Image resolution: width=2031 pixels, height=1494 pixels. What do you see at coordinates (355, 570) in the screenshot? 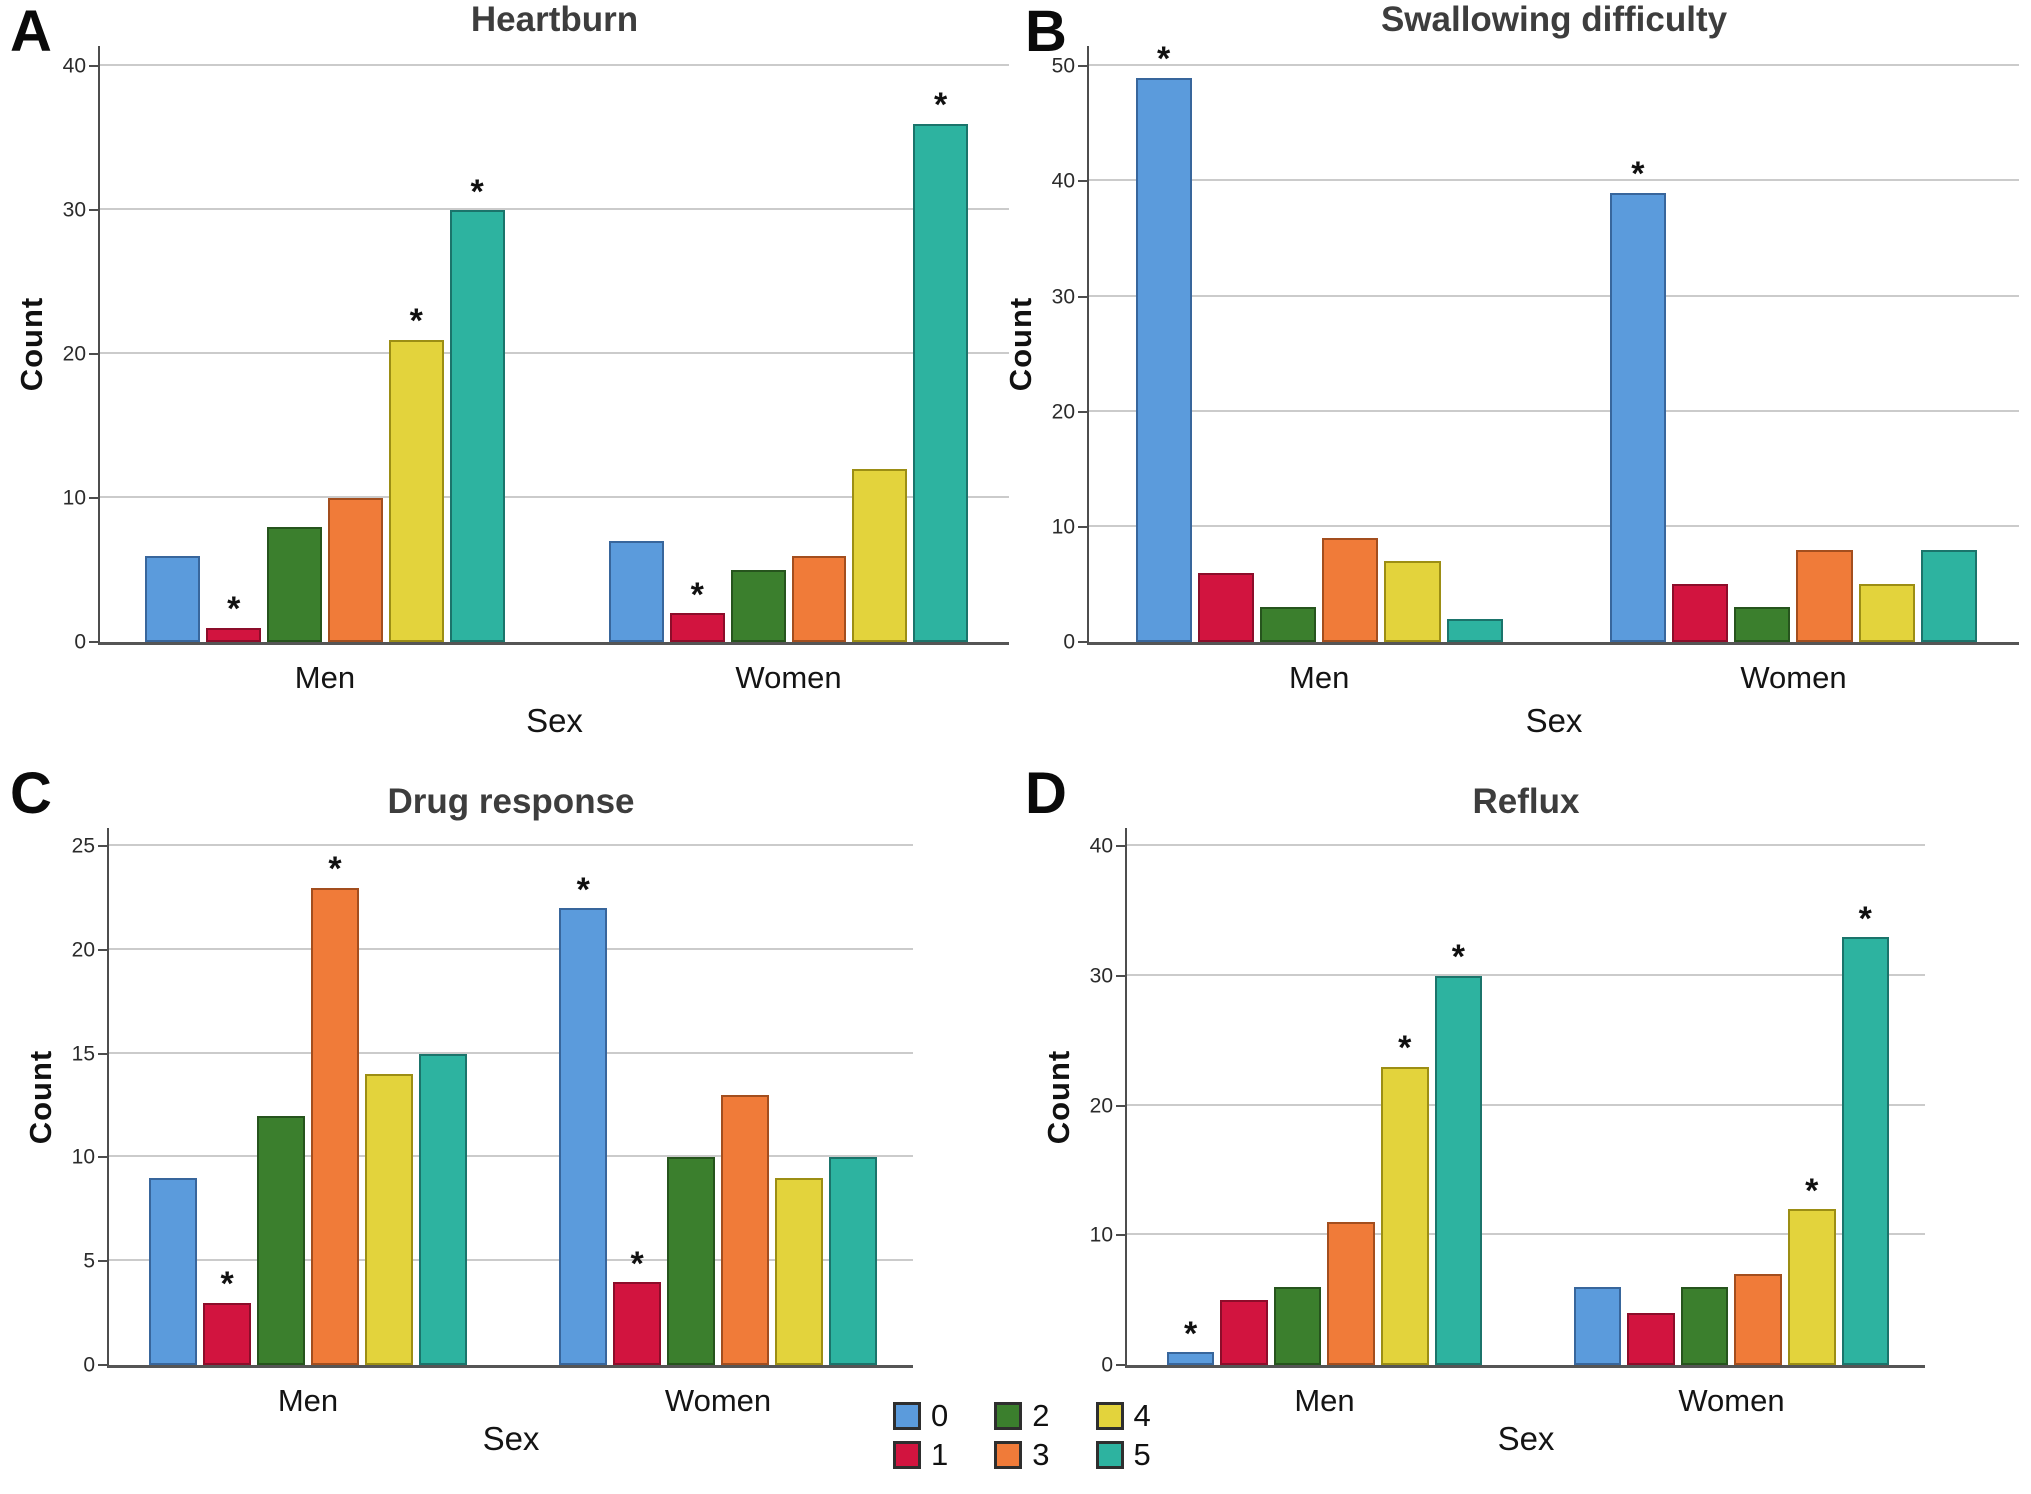
I see `bar-3-men` at bounding box center [355, 570].